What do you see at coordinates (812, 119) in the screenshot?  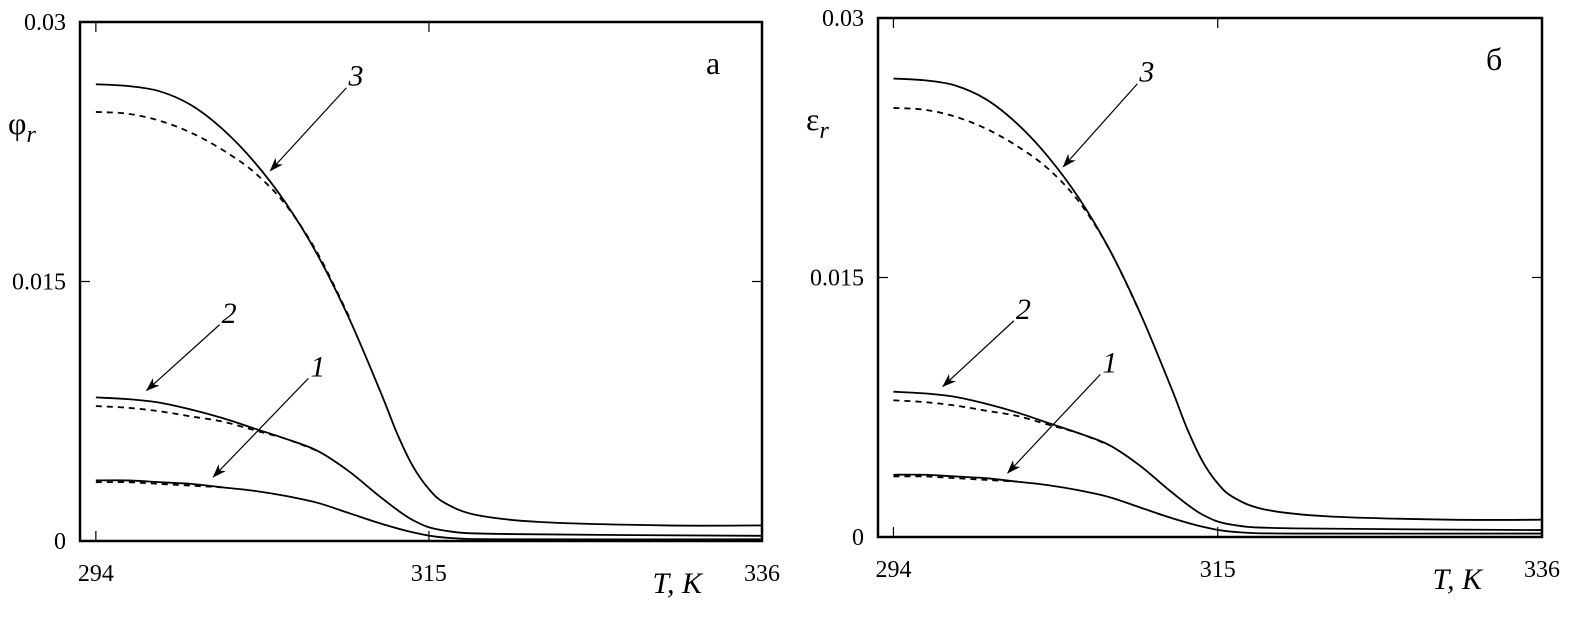 I see `y-axis-symbol: ε` at bounding box center [812, 119].